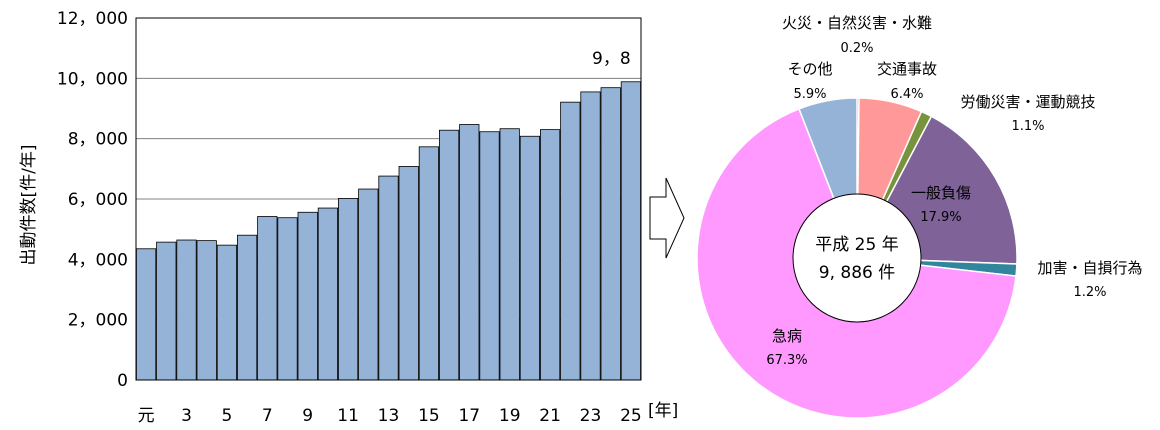  Describe the element at coordinates (267, 416) in the screenshot. I see `x-tick-label: 7` at that location.